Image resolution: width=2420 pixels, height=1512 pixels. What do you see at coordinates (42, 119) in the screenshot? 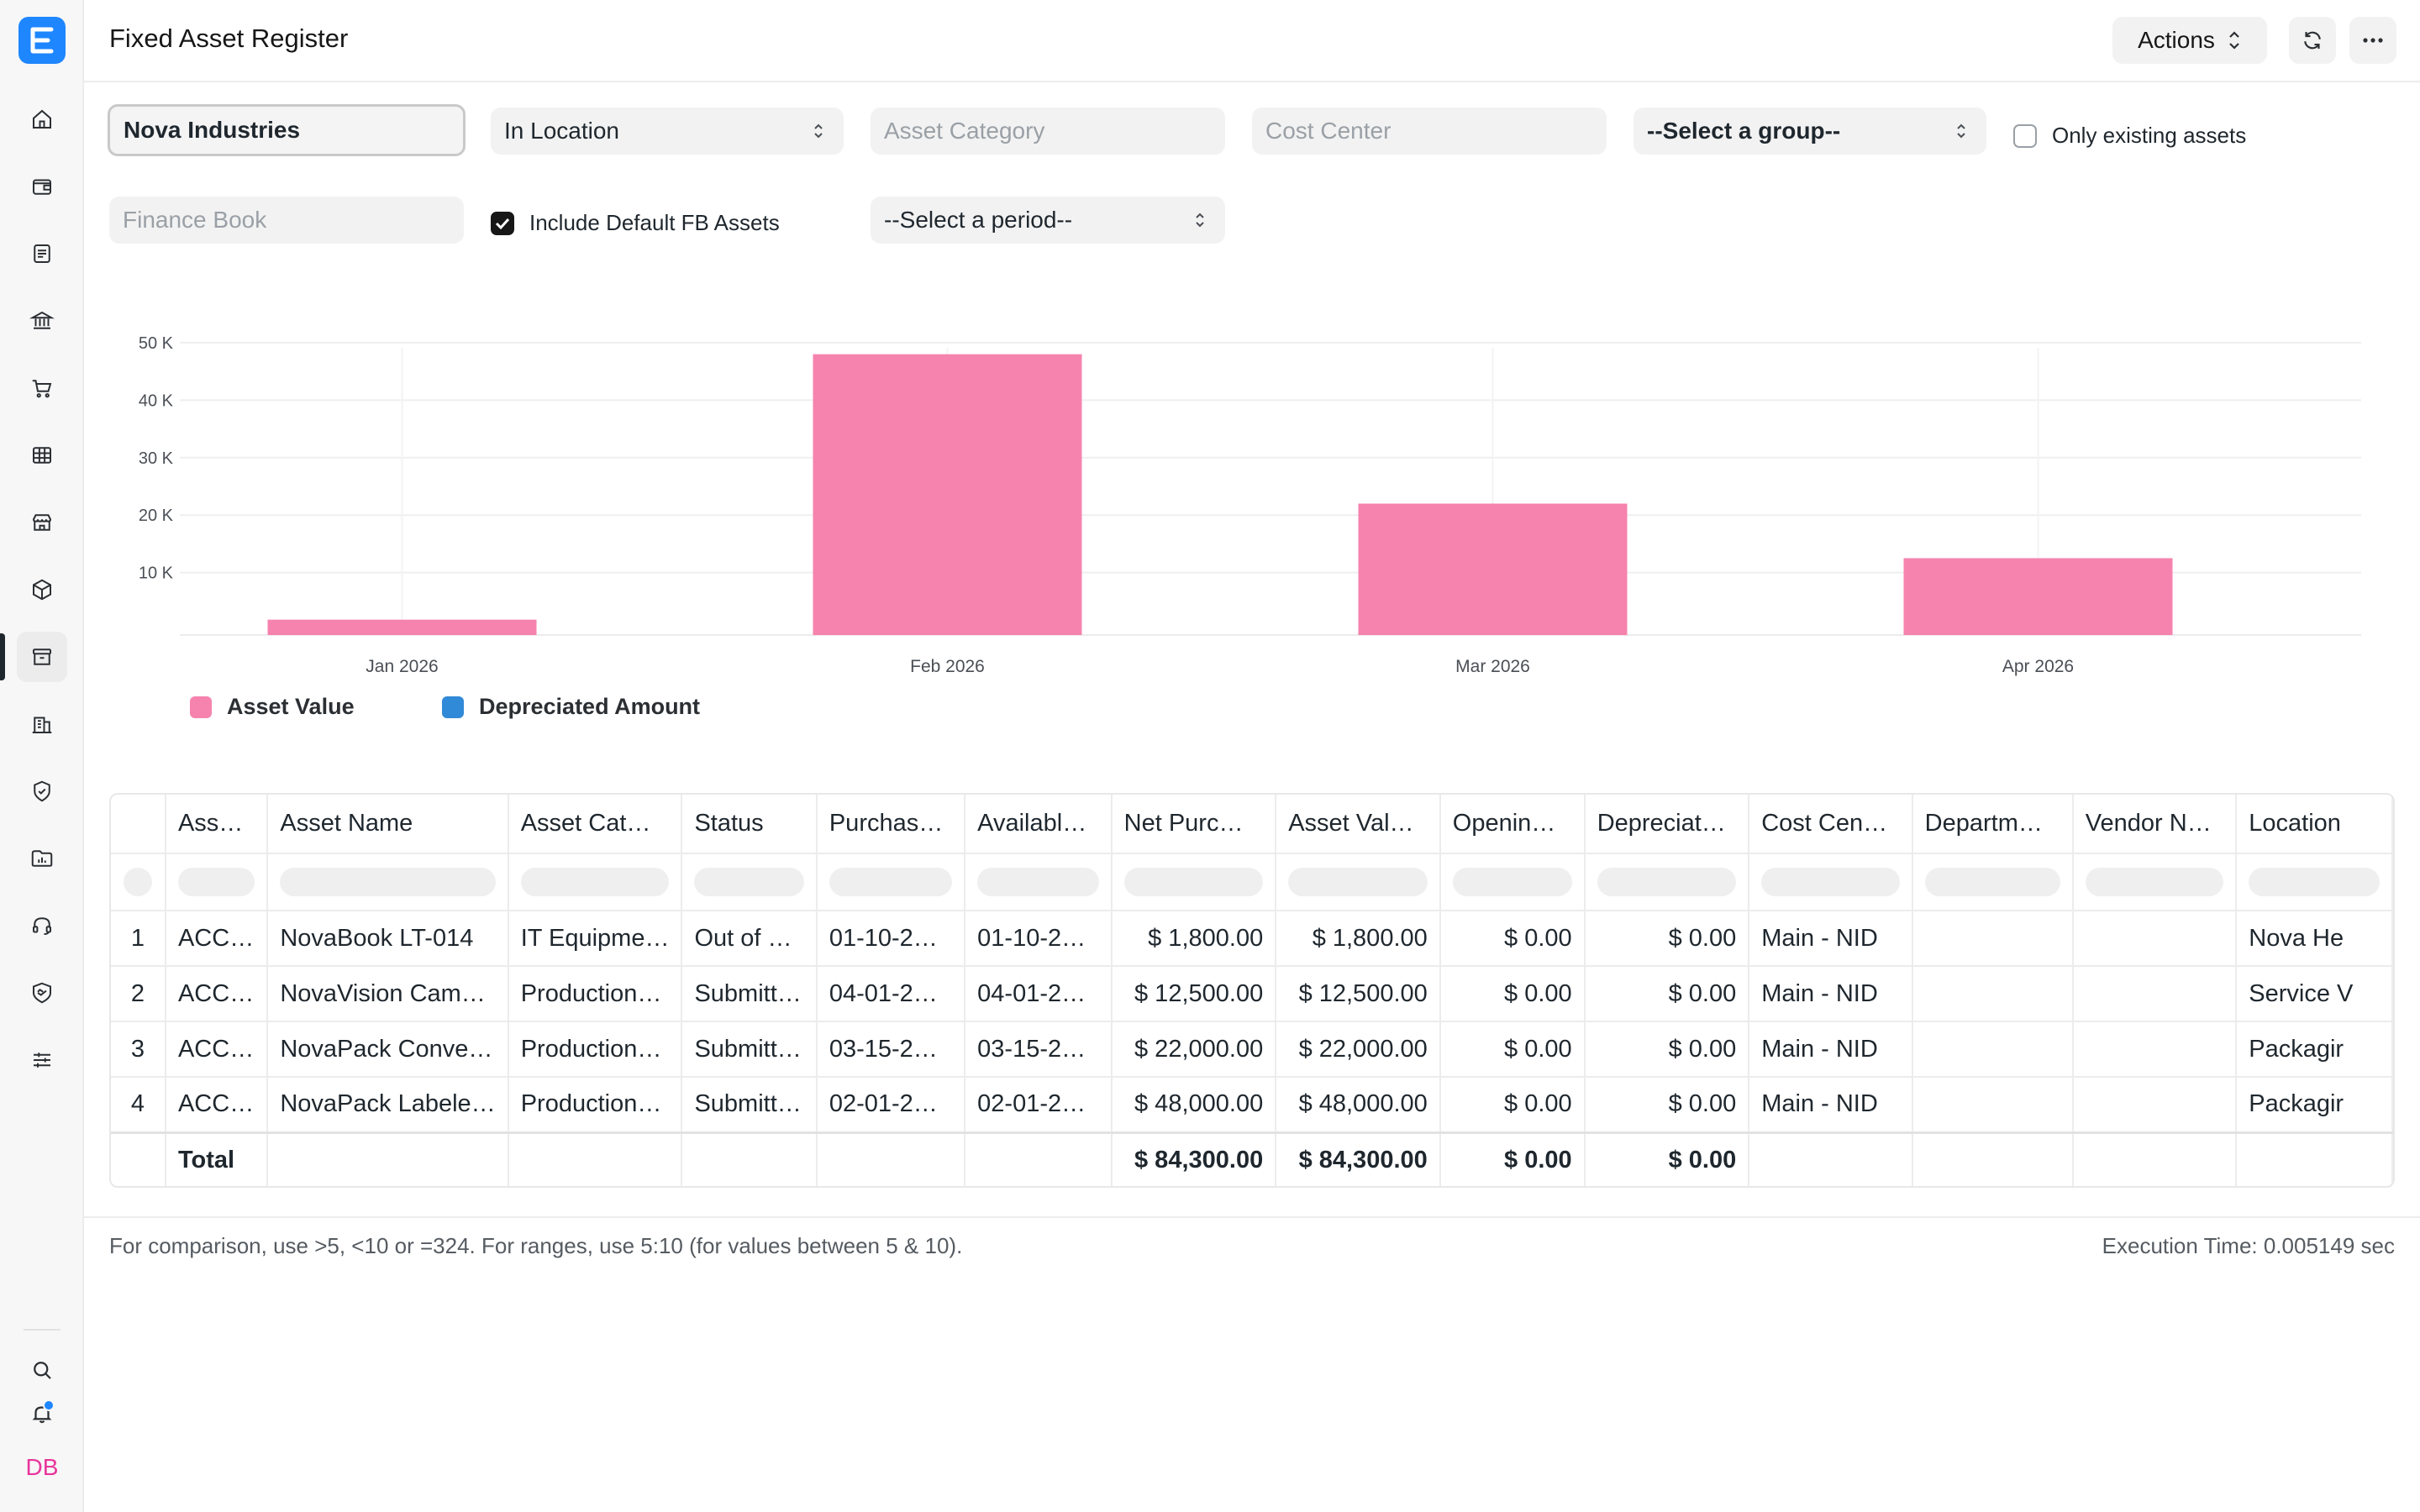
I see `sidebar-item-home` at bounding box center [42, 119].